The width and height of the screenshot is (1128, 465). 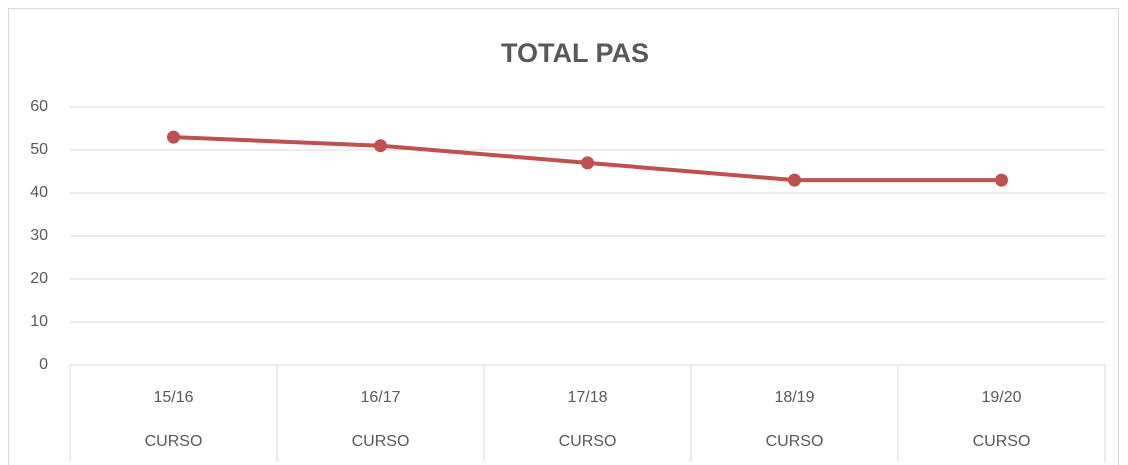 I want to click on y-tick-label: 10, so click(x=39, y=321).